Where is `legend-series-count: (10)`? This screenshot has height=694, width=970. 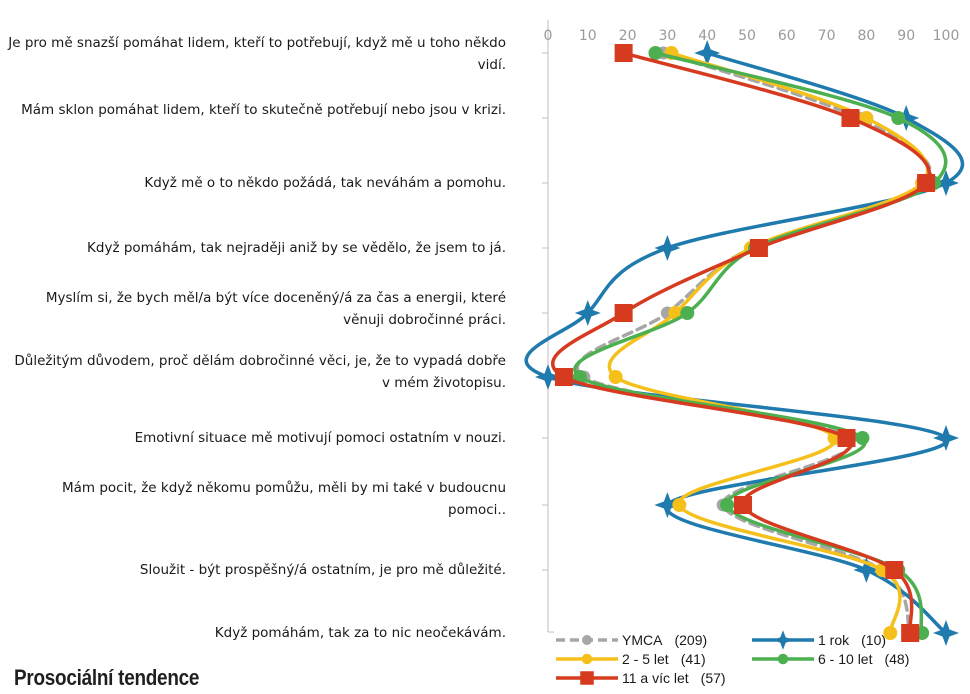 legend-series-count: (10) is located at coordinates (873, 640).